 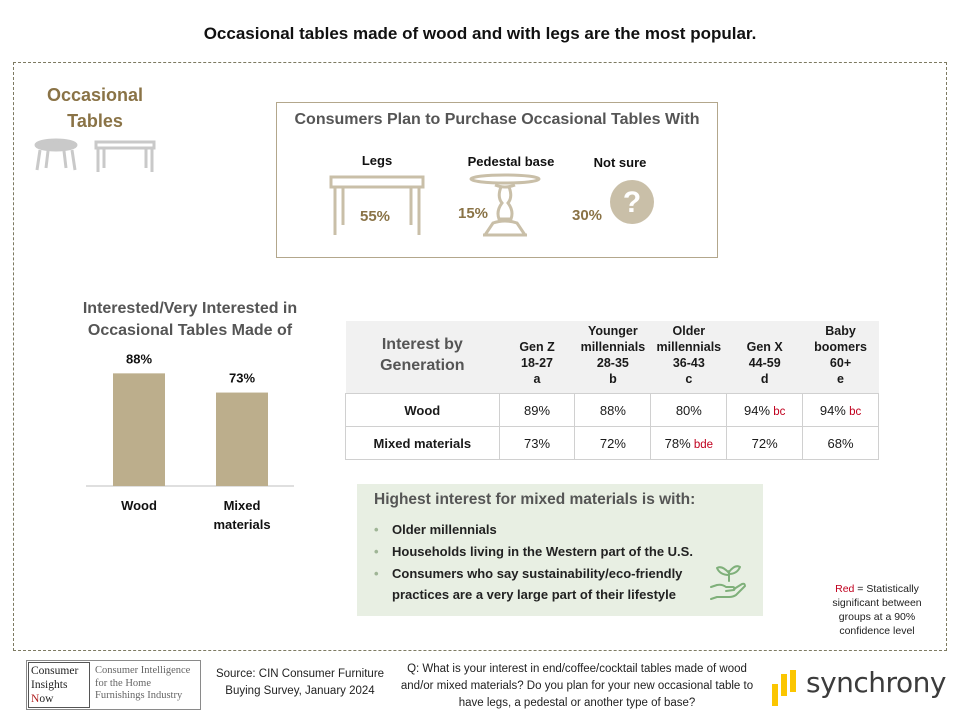 What do you see at coordinates (473, 213) in the screenshot?
I see `option-pct-pedestal: 15%` at bounding box center [473, 213].